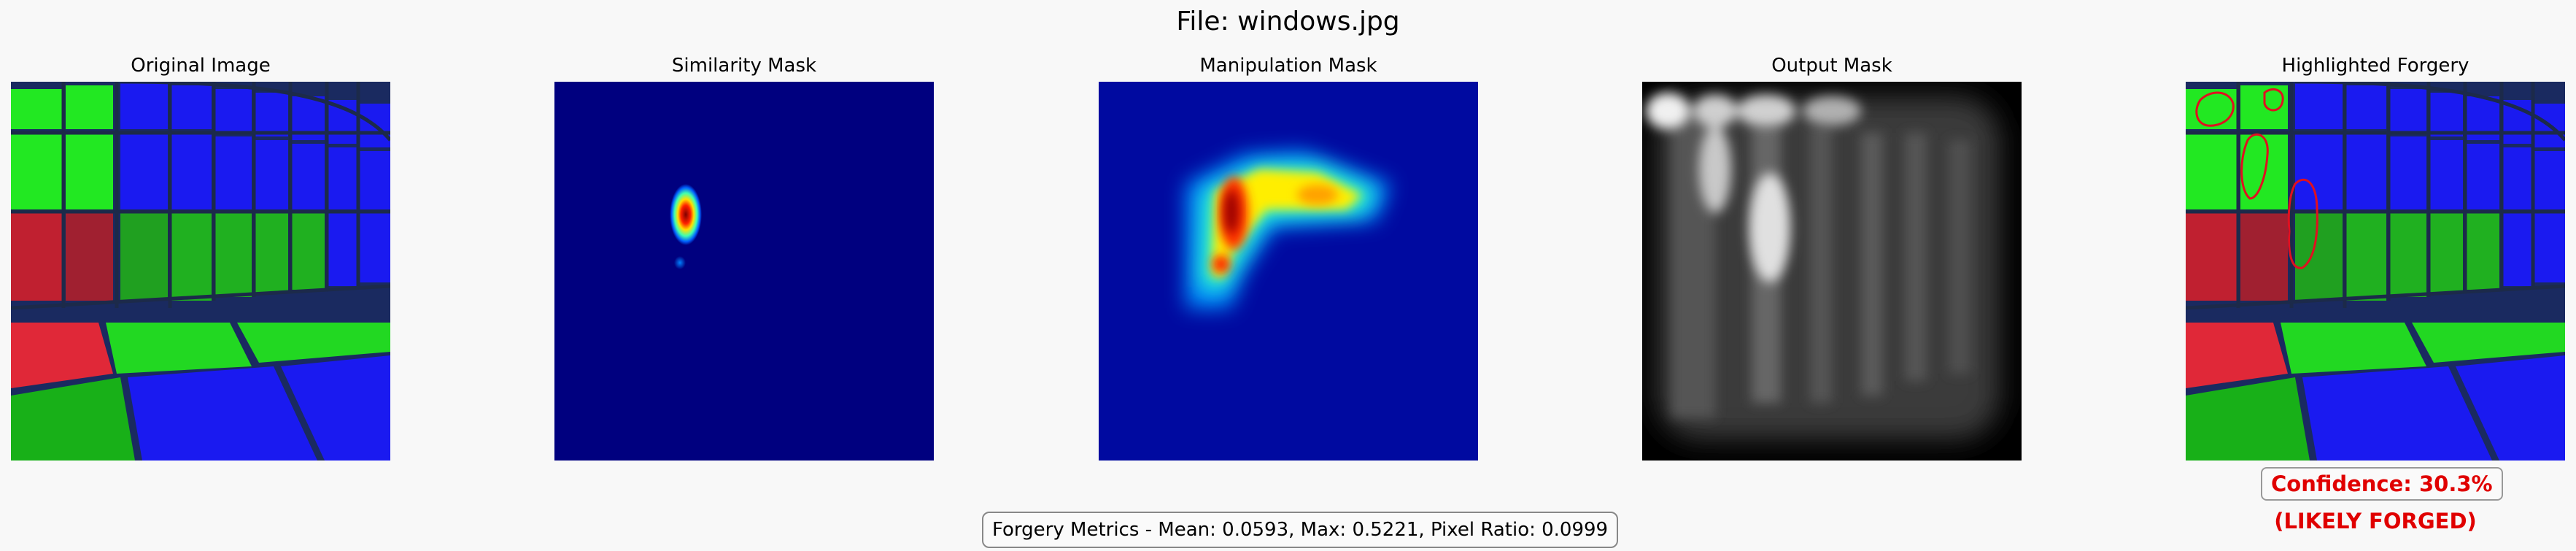  What do you see at coordinates (1288, 21) in the screenshot?
I see `figure-title: File: windows.jpg` at bounding box center [1288, 21].